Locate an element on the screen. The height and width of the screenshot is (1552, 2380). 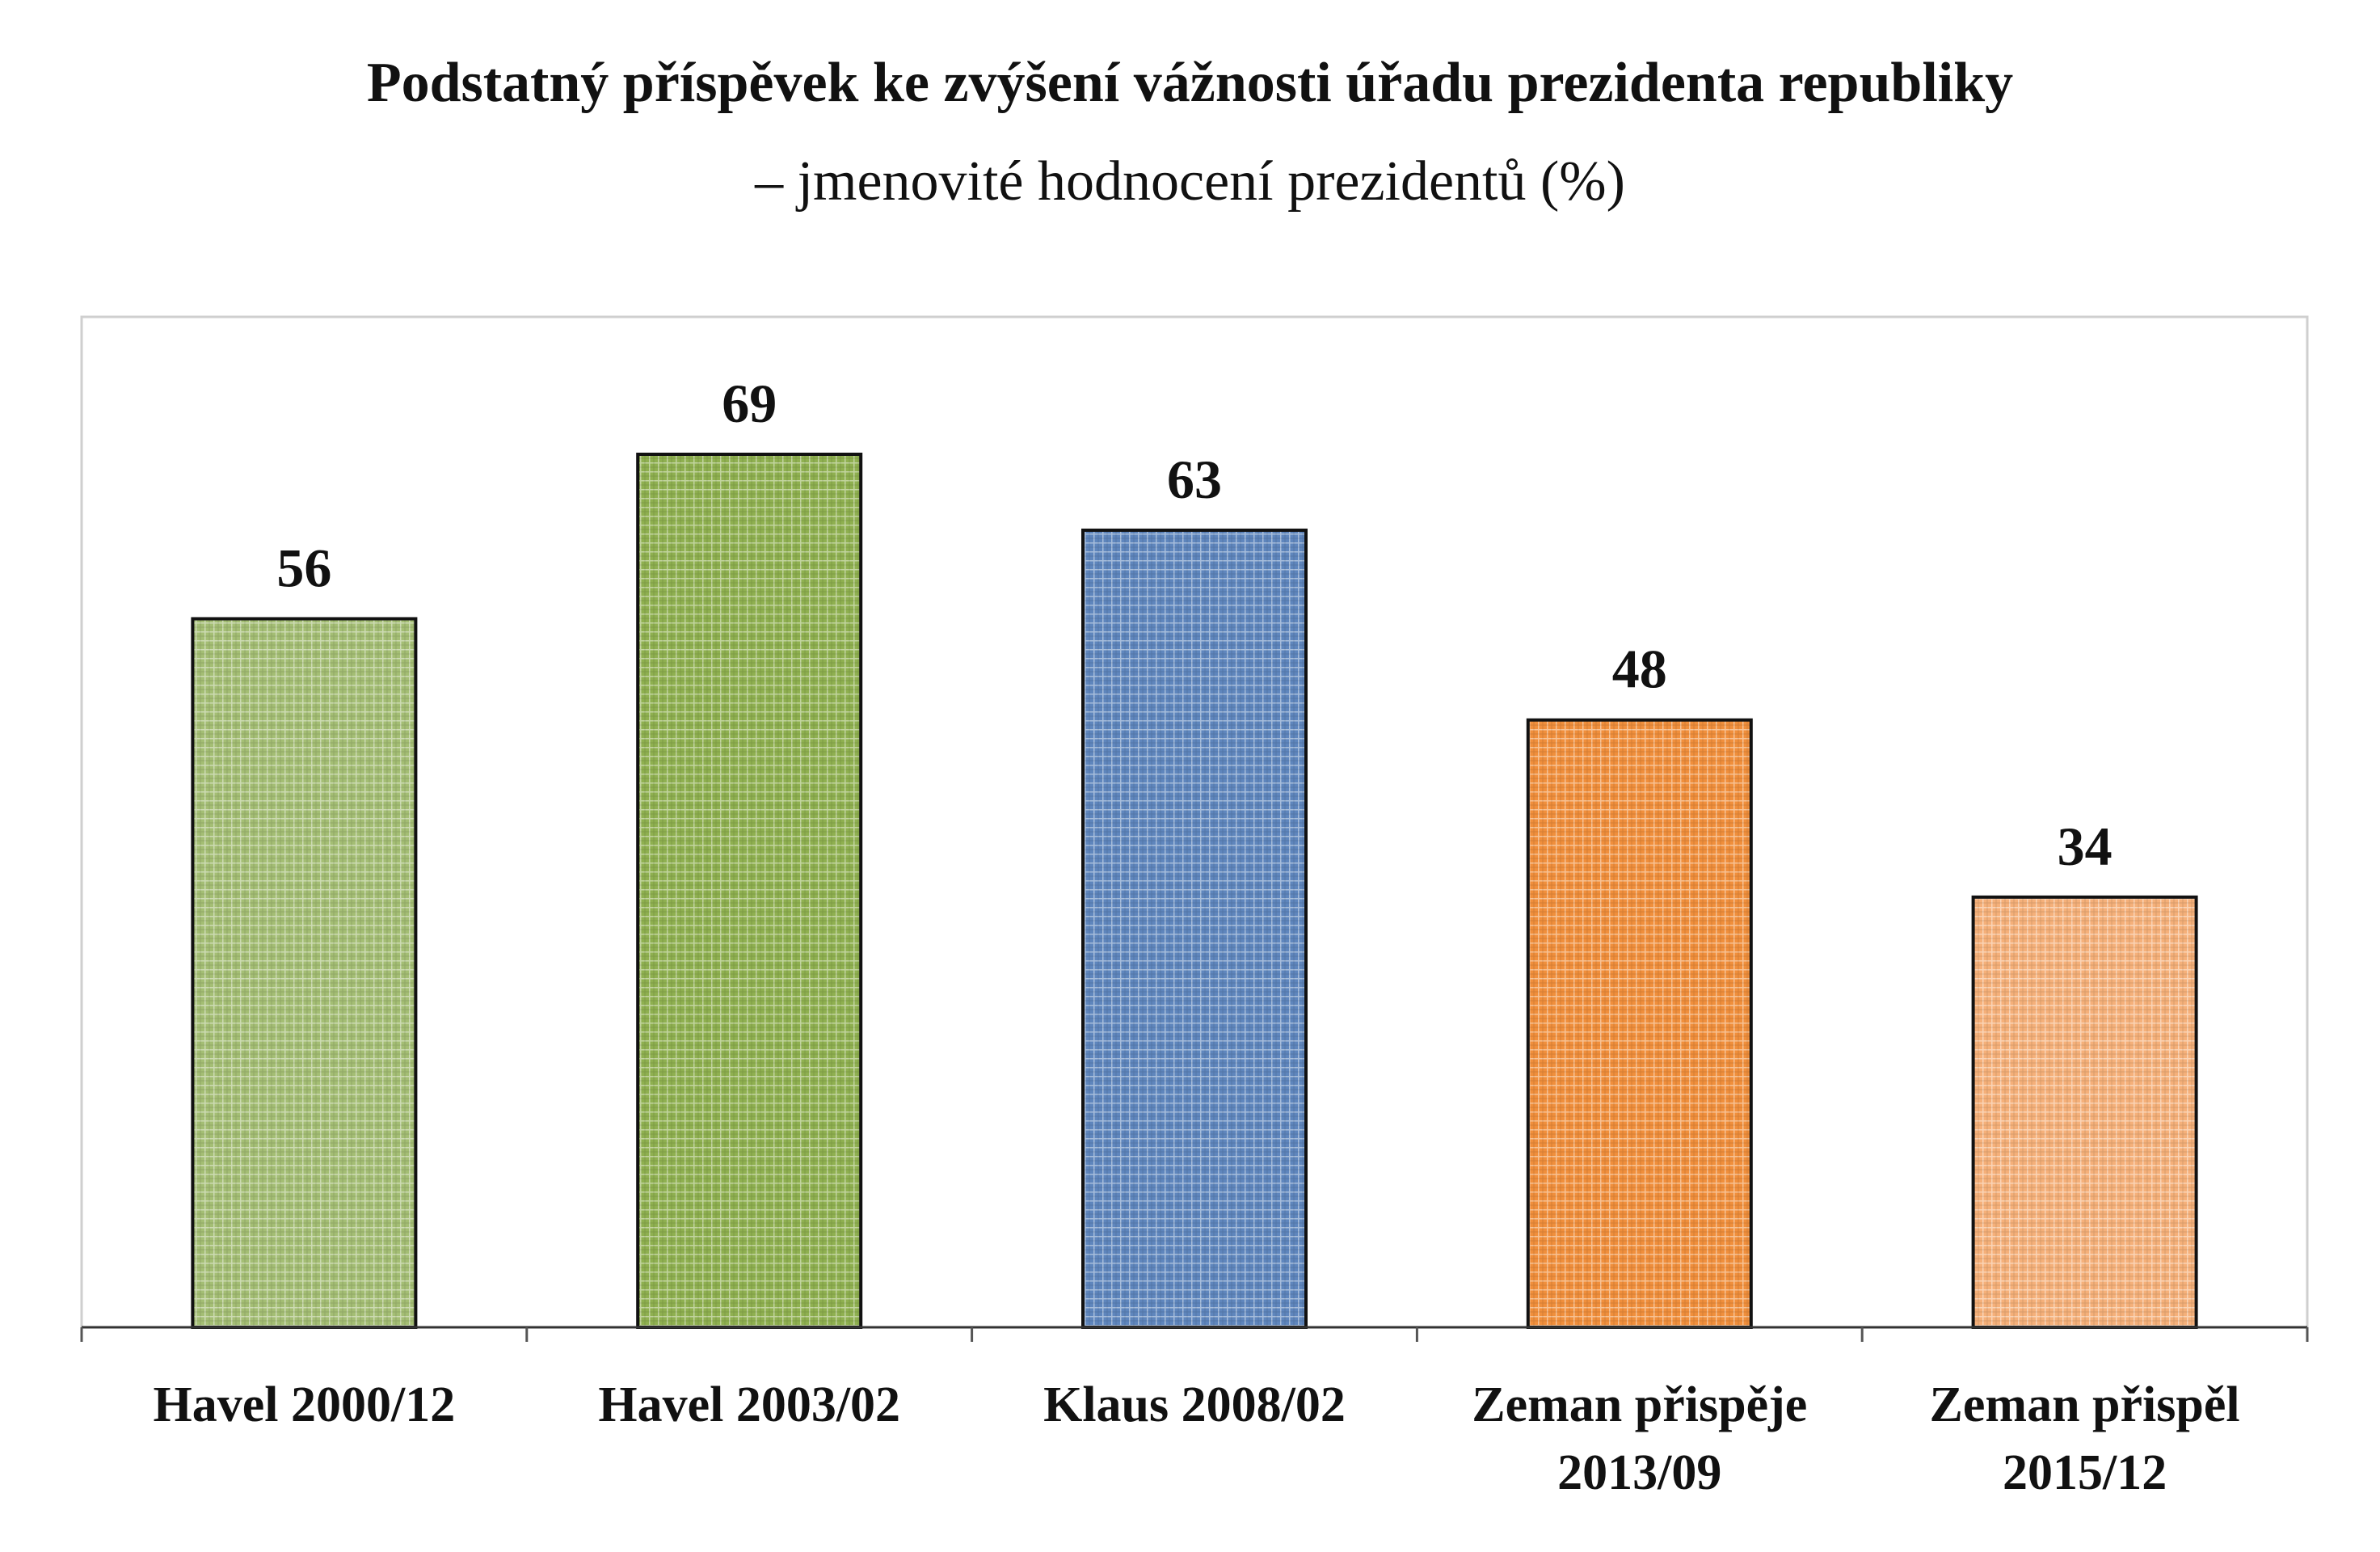
x-tick-label: Havel 2003/02 is located at coordinates (749, 1404).